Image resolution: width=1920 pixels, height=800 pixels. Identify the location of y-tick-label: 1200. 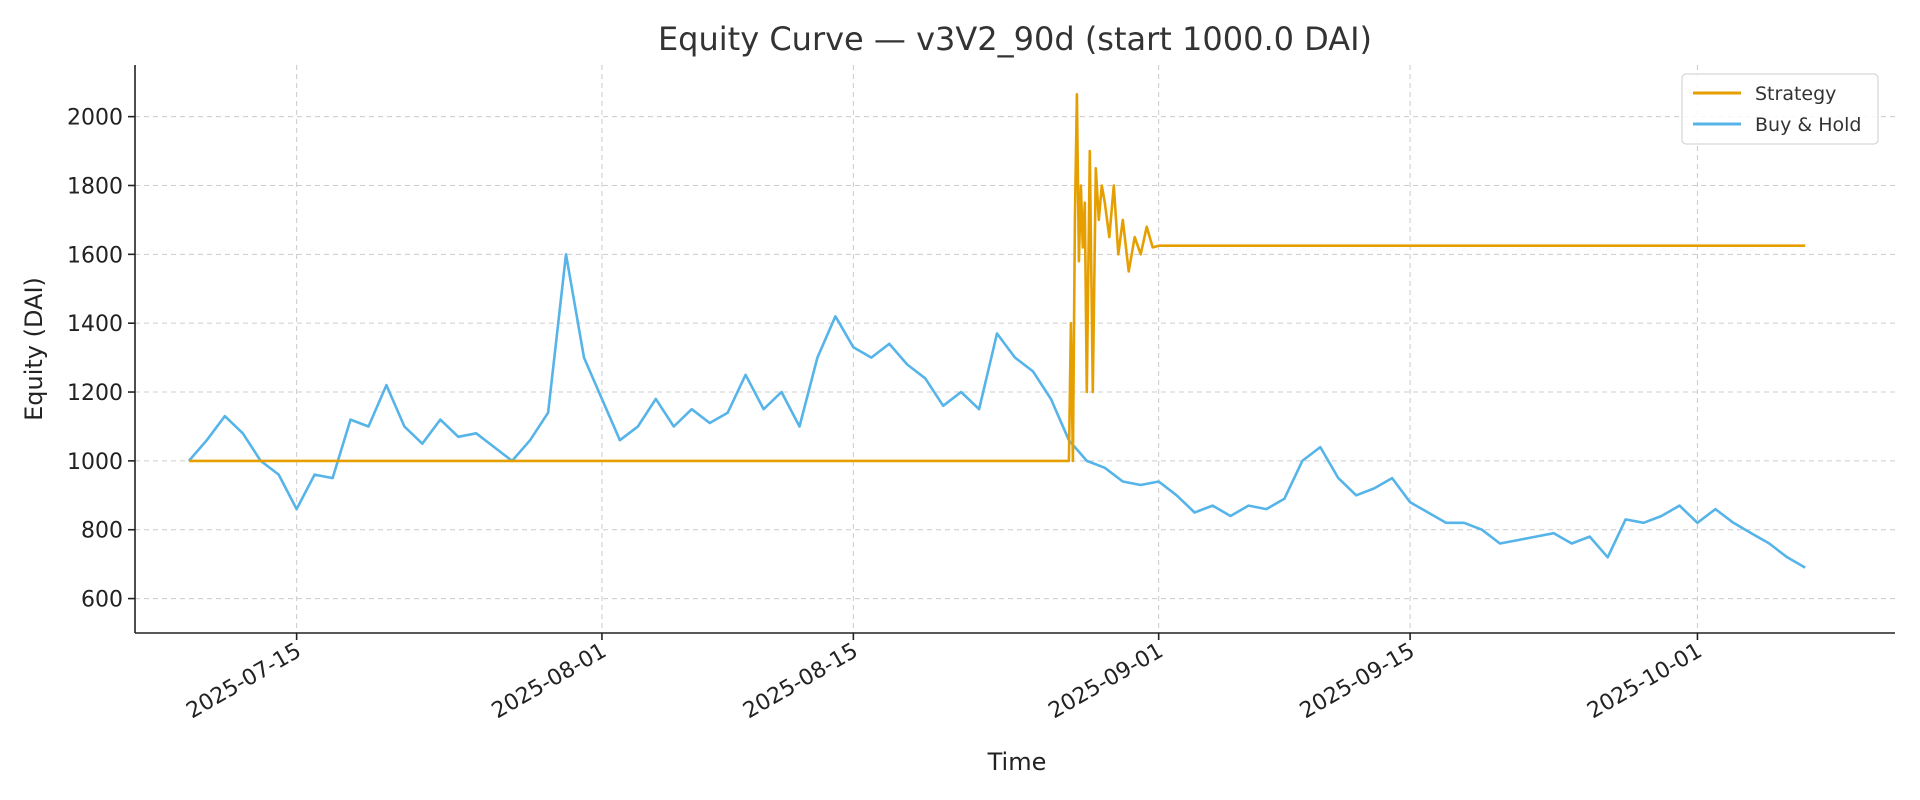
(95, 393).